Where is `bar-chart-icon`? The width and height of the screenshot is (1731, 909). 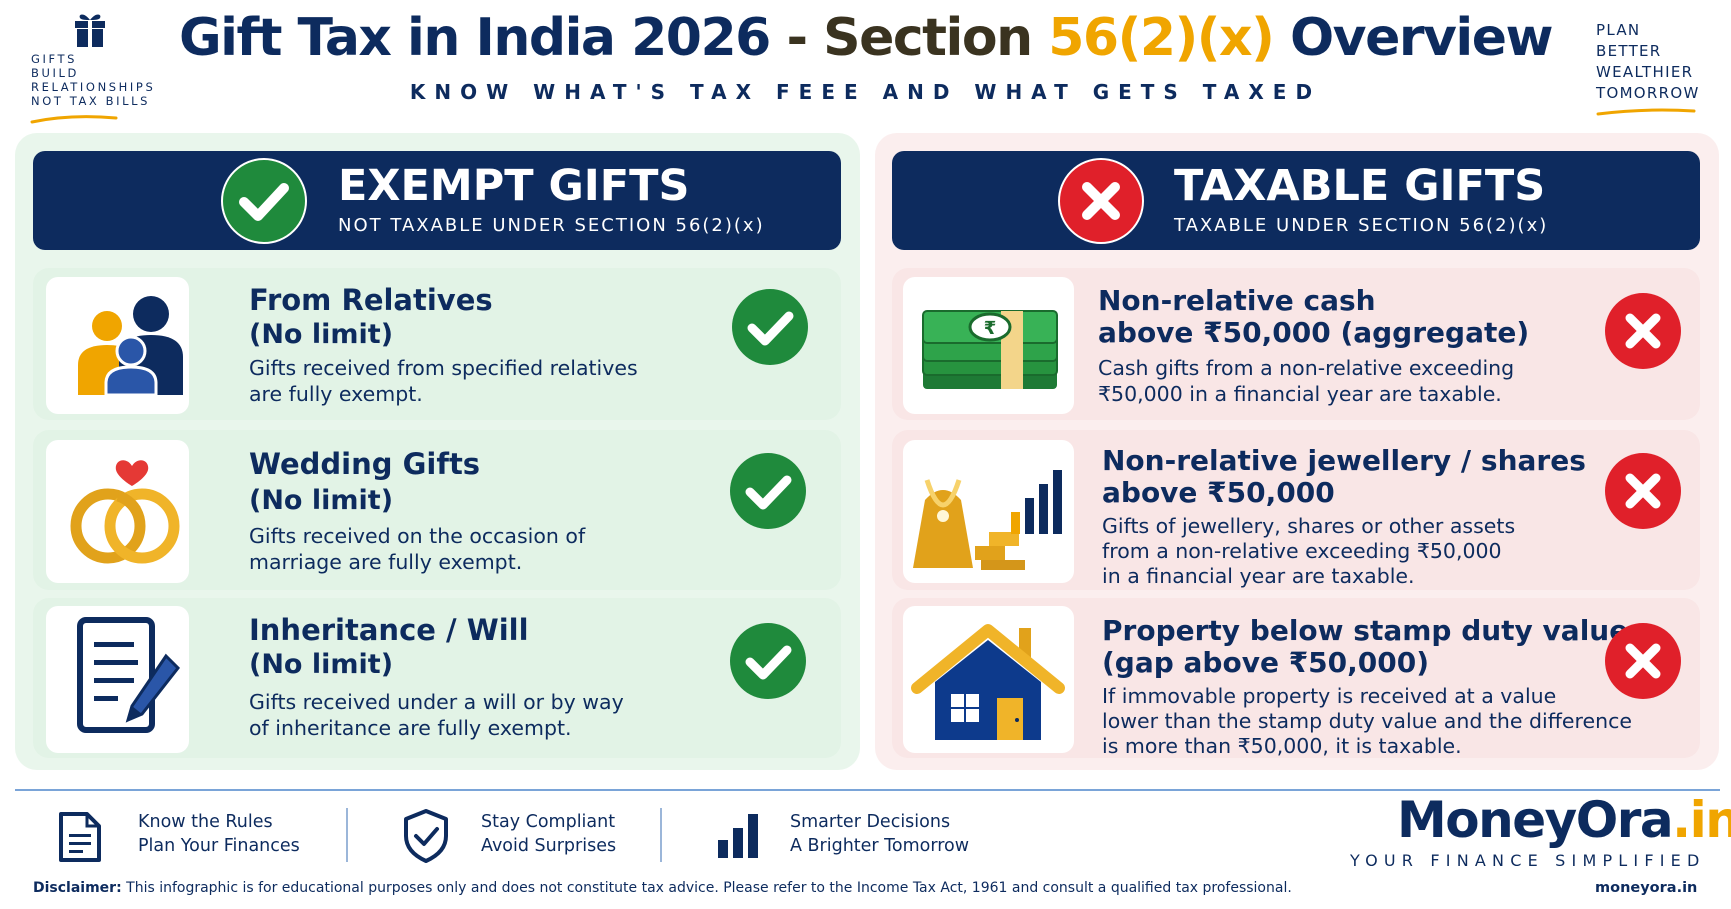 bar-chart-icon is located at coordinates (738, 836).